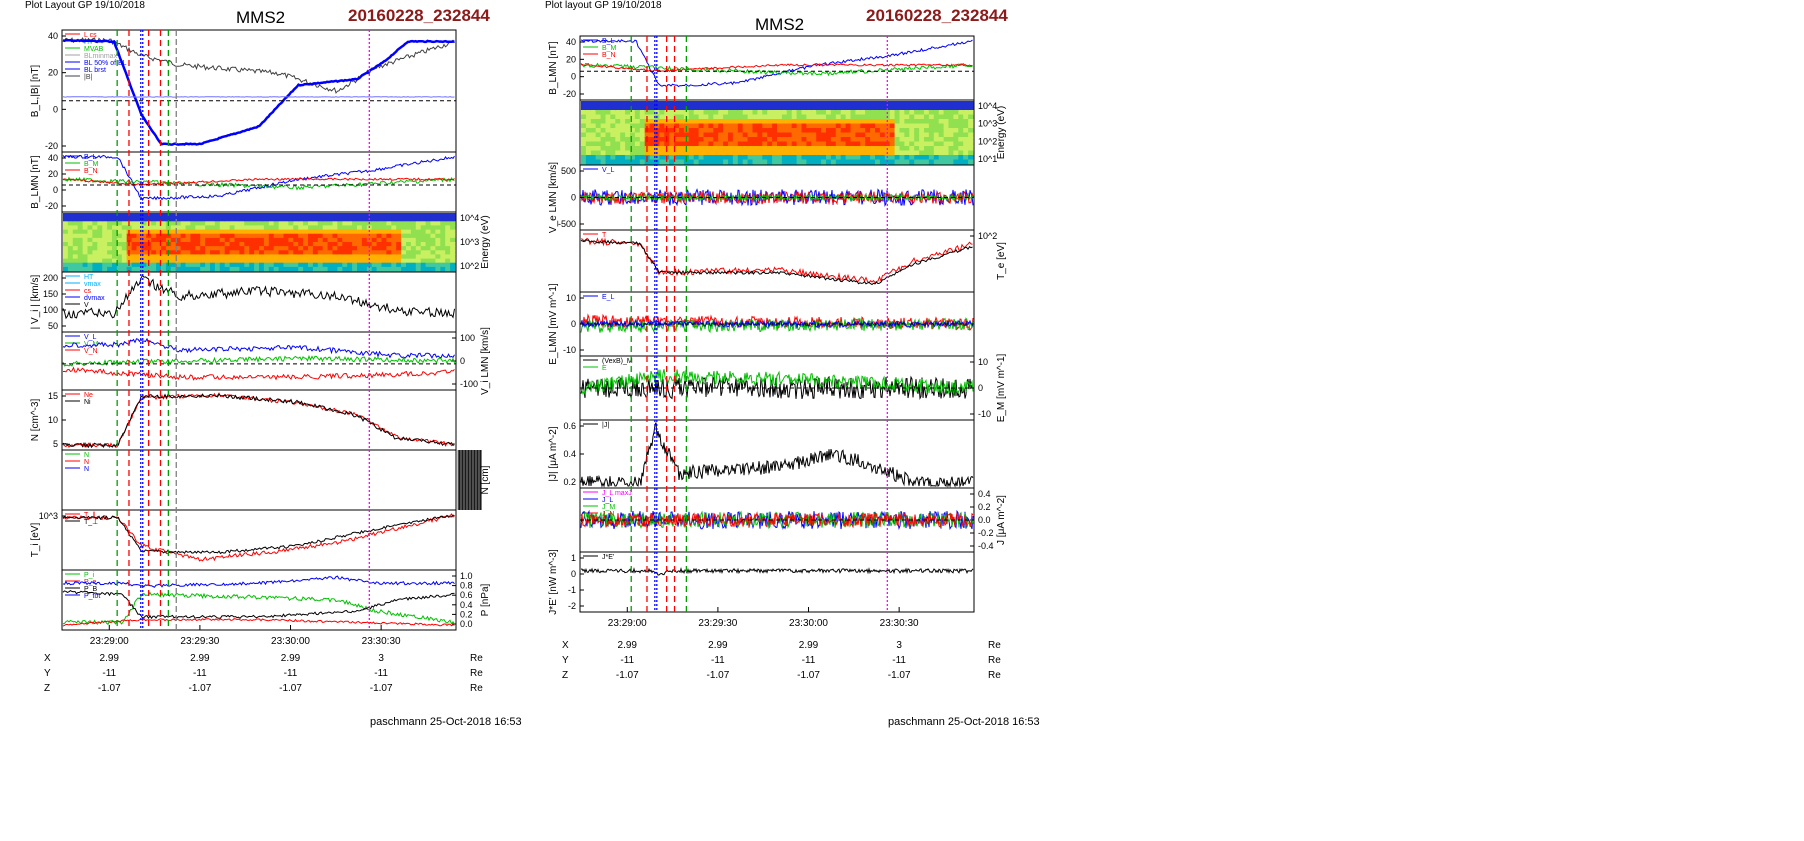  What do you see at coordinates (258, 537) in the screenshot?
I see `left-ti-series-line` at bounding box center [258, 537].